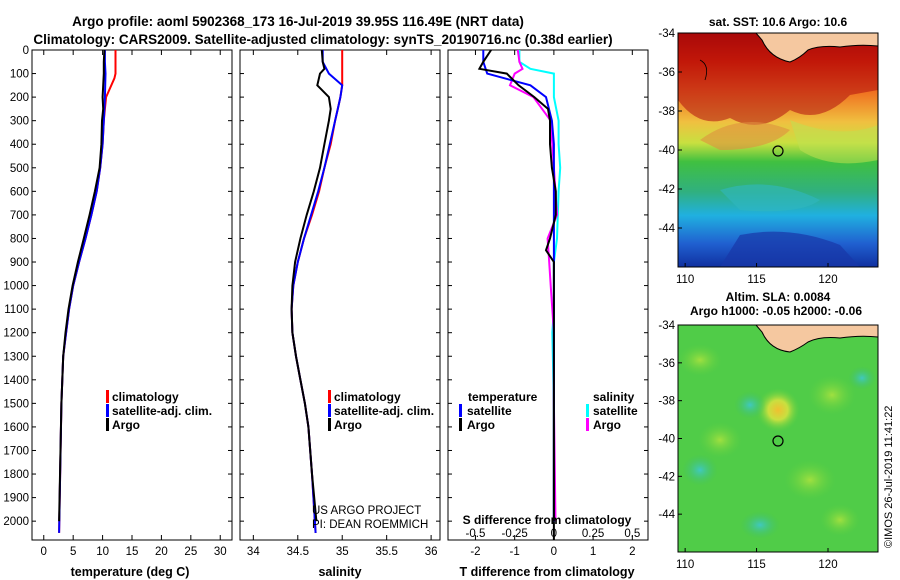 The image size is (900, 580). What do you see at coordinates (366, 511) in the screenshot?
I see `credit-line1: US ARGO PROJECT` at bounding box center [366, 511].